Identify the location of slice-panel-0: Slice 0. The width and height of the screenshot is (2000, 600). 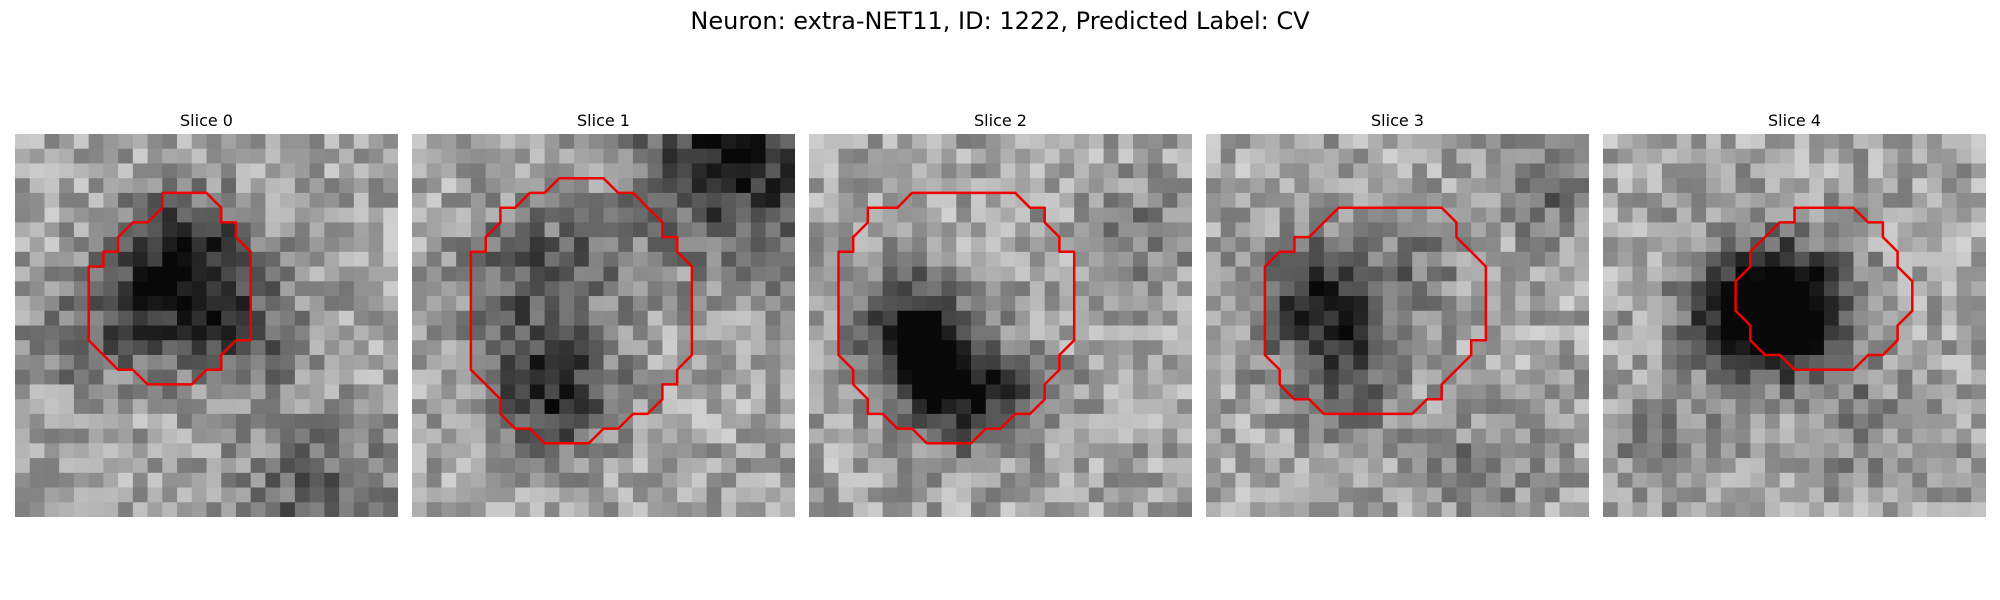
(206, 312).